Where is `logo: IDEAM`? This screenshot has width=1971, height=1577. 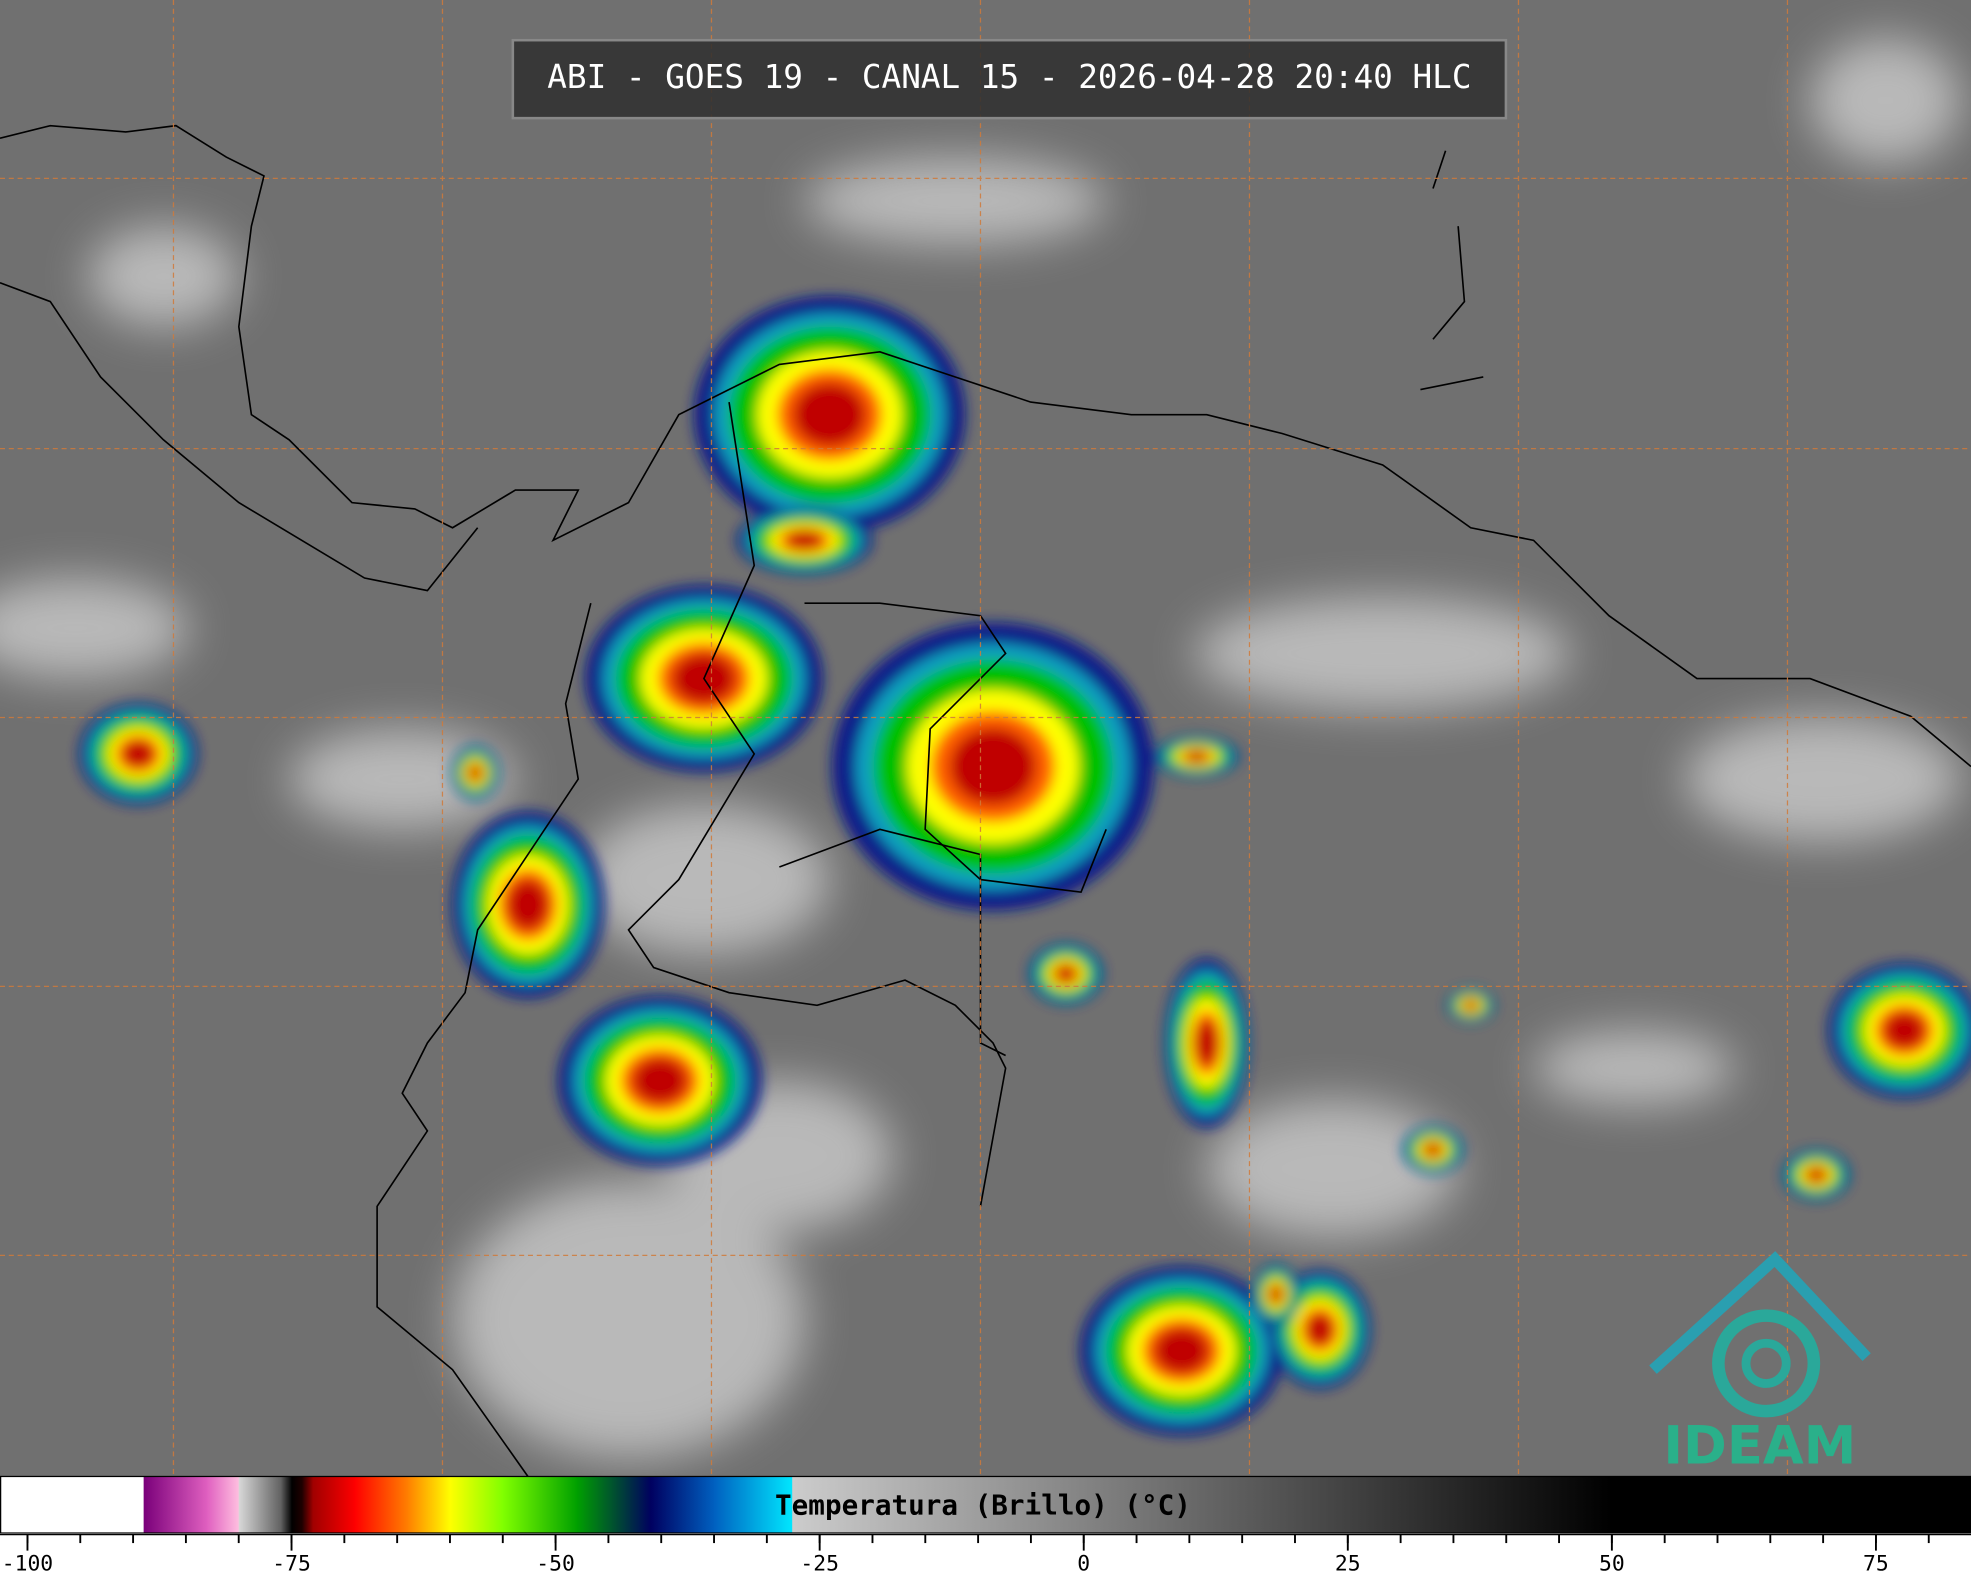
logo: IDEAM is located at coordinates (1760, 1363).